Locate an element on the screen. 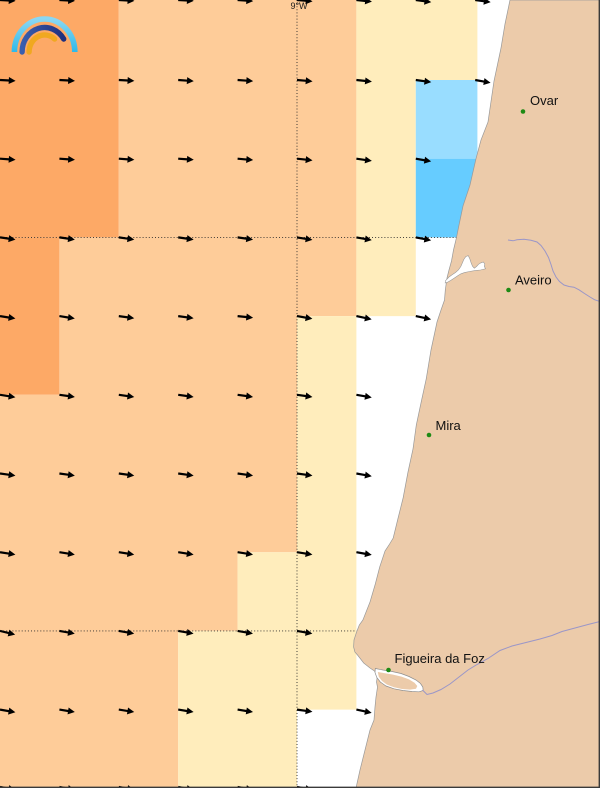  svg-text: Mira is located at coordinates (449, 425).